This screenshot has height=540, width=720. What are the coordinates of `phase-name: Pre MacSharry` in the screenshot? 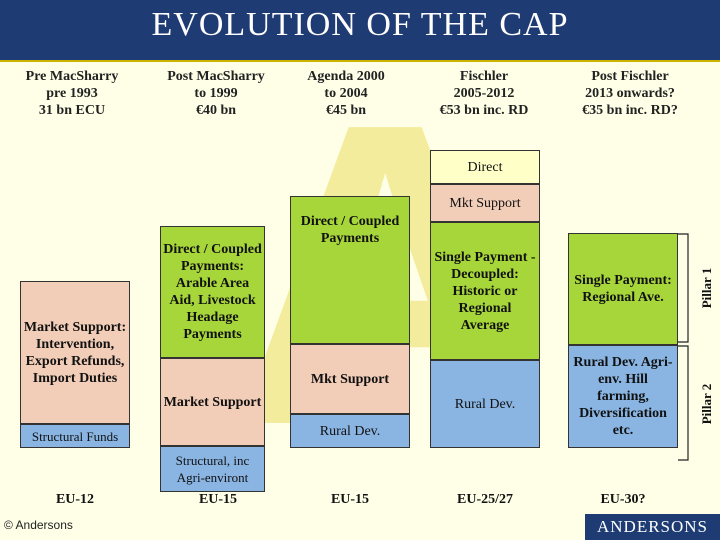 It's located at (72, 76).